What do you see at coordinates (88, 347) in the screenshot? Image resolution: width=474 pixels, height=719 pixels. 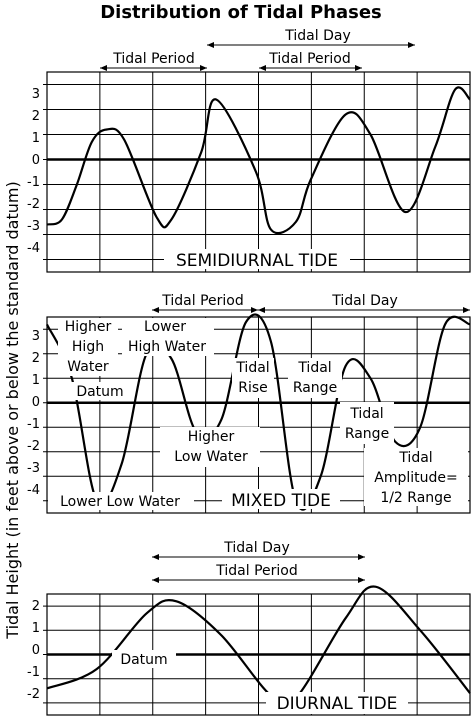 I see `higher-high-water-label-2: High` at bounding box center [88, 347].